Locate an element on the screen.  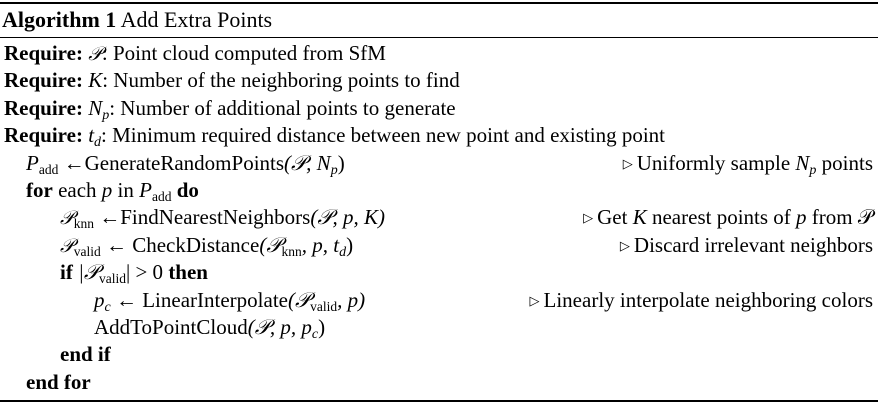
require-subscript: p is located at coordinates (106, 115).